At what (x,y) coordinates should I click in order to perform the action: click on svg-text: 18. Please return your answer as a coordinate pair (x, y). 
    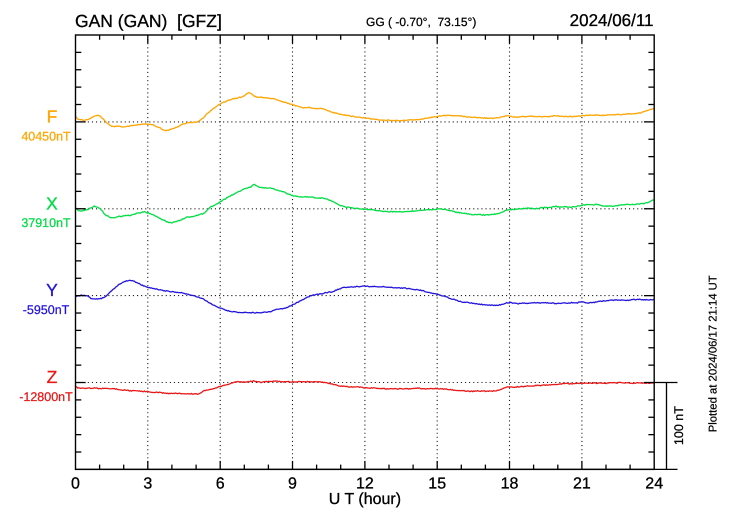
    Looking at the image, I should click on (510, 484).